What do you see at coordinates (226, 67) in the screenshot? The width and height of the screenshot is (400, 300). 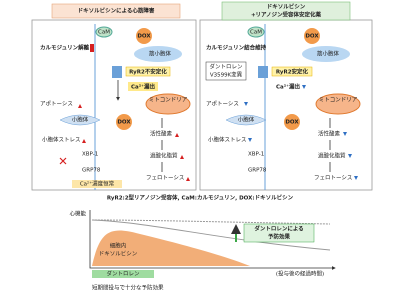 I see `dantrolene: ダントロレン` at bounding box center [226, 67].